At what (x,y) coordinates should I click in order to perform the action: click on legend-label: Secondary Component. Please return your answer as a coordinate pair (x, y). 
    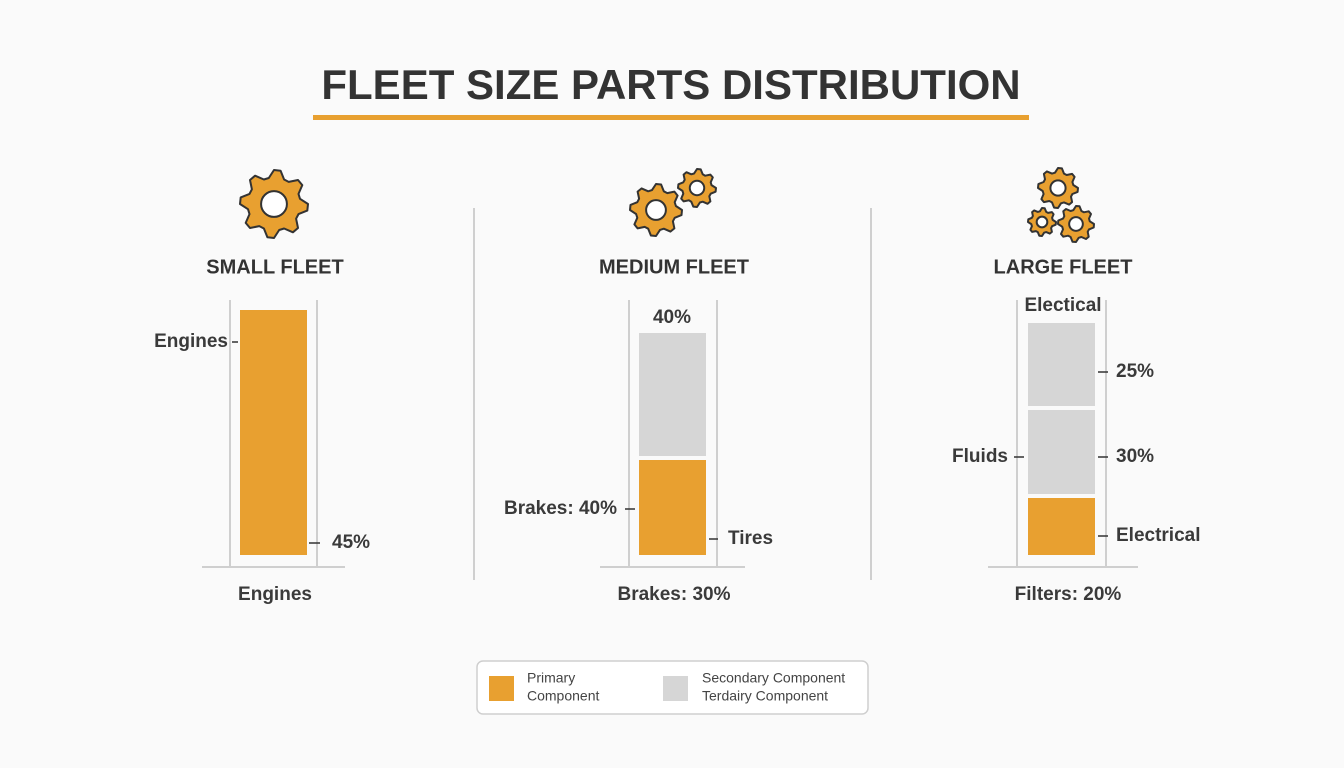
    Looking at the image, I should click on (773, 678).